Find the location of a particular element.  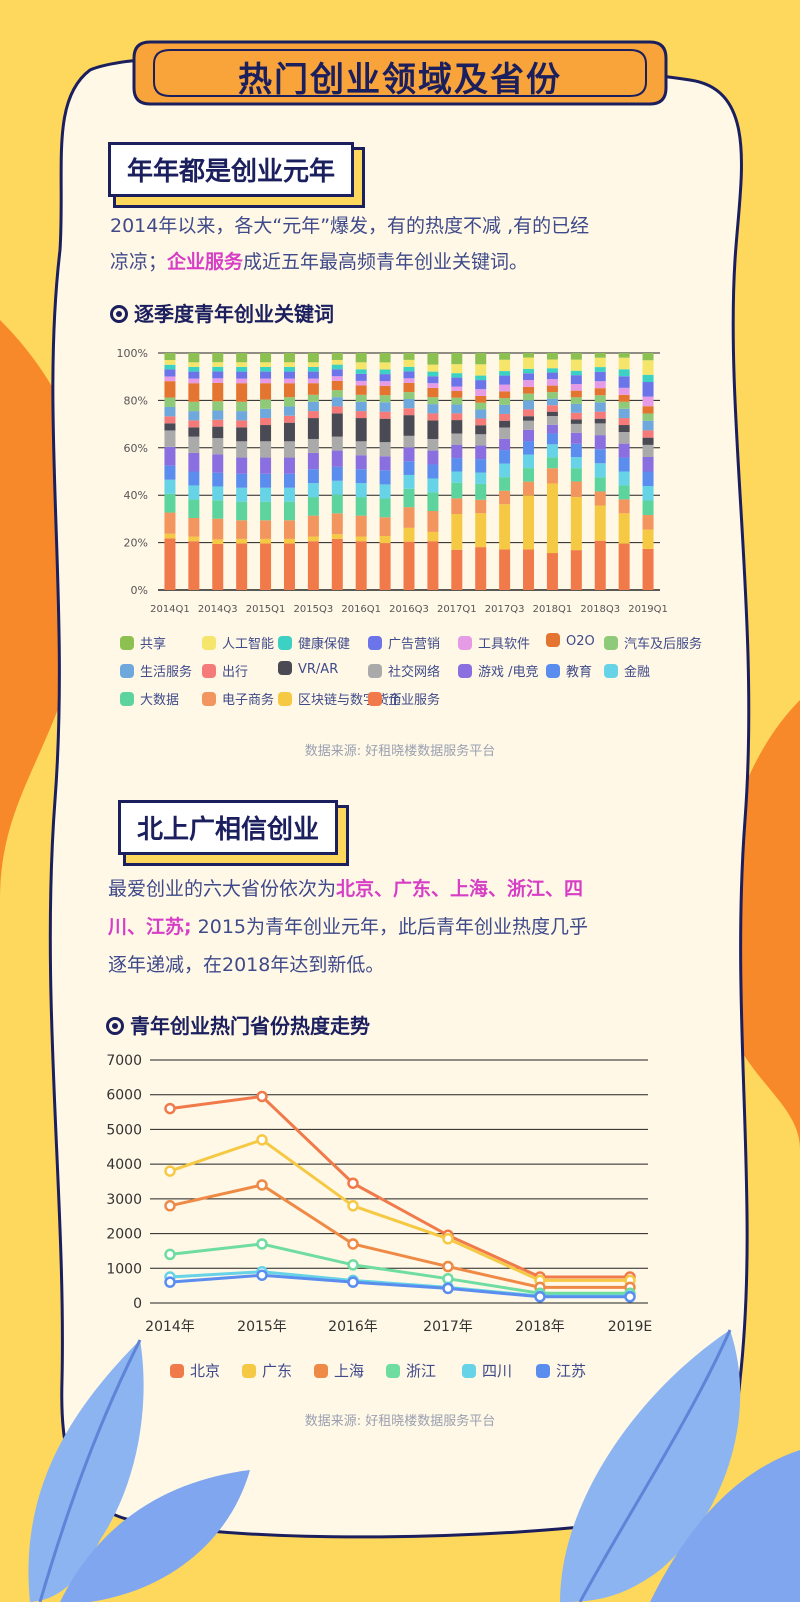

chart1-source: 数据来源: 好租晓楼数据服务平台 is located at coordinates (400, 751).